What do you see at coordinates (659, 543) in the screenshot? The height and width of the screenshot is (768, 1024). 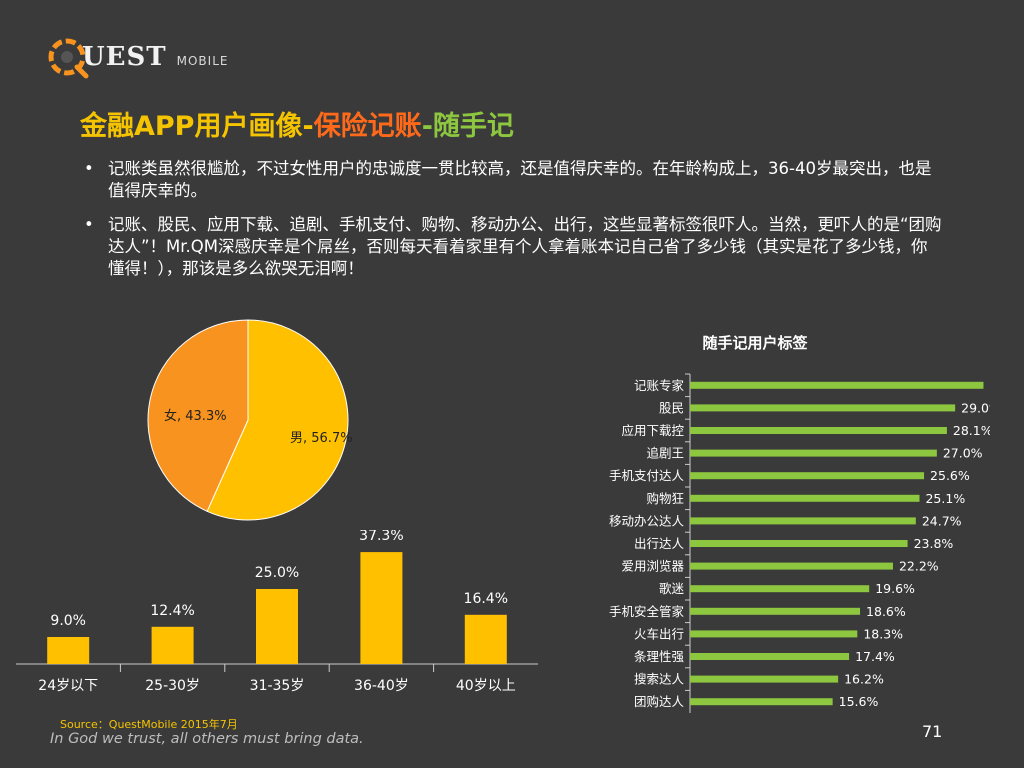 I see `tag-category-label: 出行达人` at bounding box center [659, 543].